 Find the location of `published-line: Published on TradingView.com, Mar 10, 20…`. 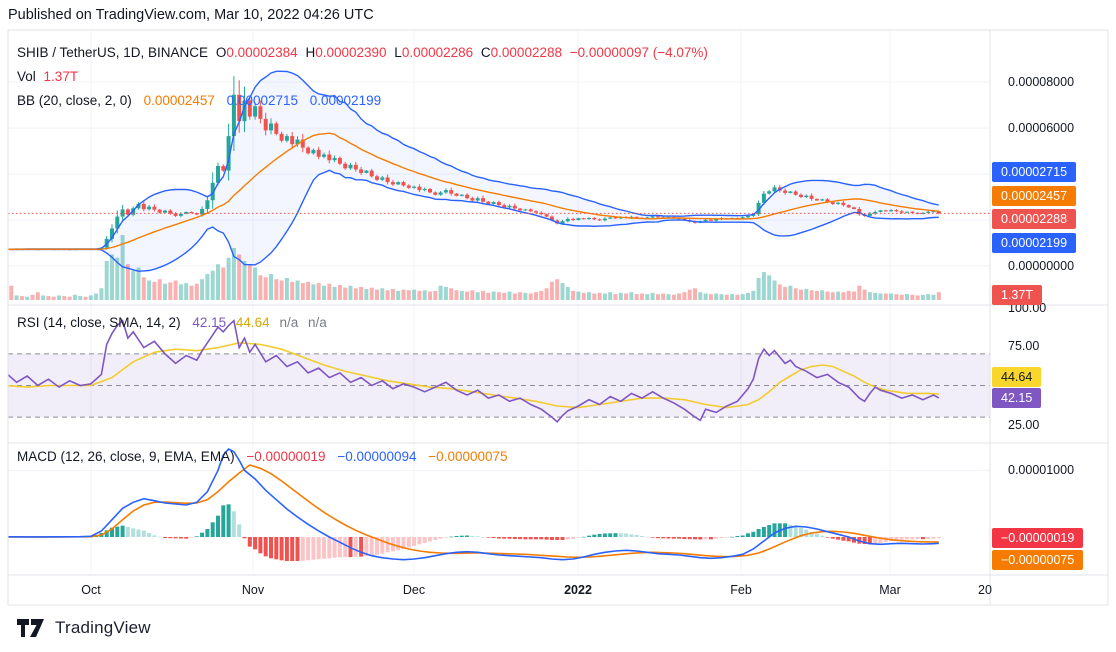

published-line: Published on TradingView.com, Mar 10, 20… is located at coordinates (191, 15).